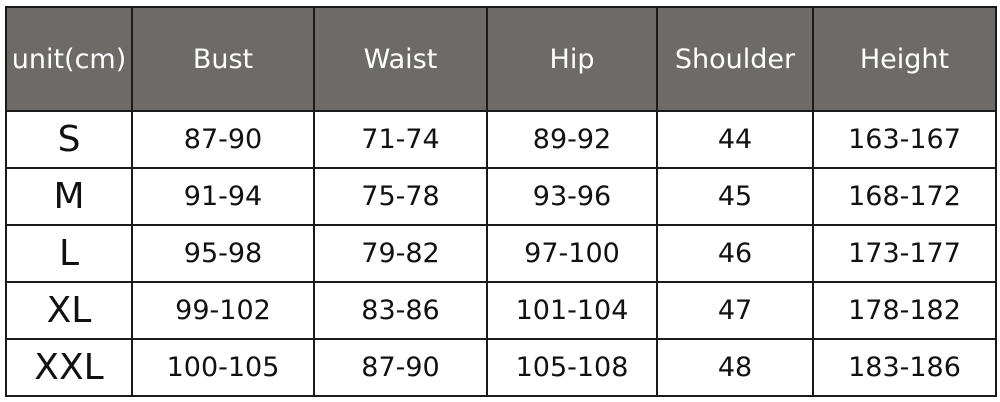 Image resolution: width=1000 pixels, height=402 pixels. I want to click on measurement-cell: 83-86, so click(400, 310).